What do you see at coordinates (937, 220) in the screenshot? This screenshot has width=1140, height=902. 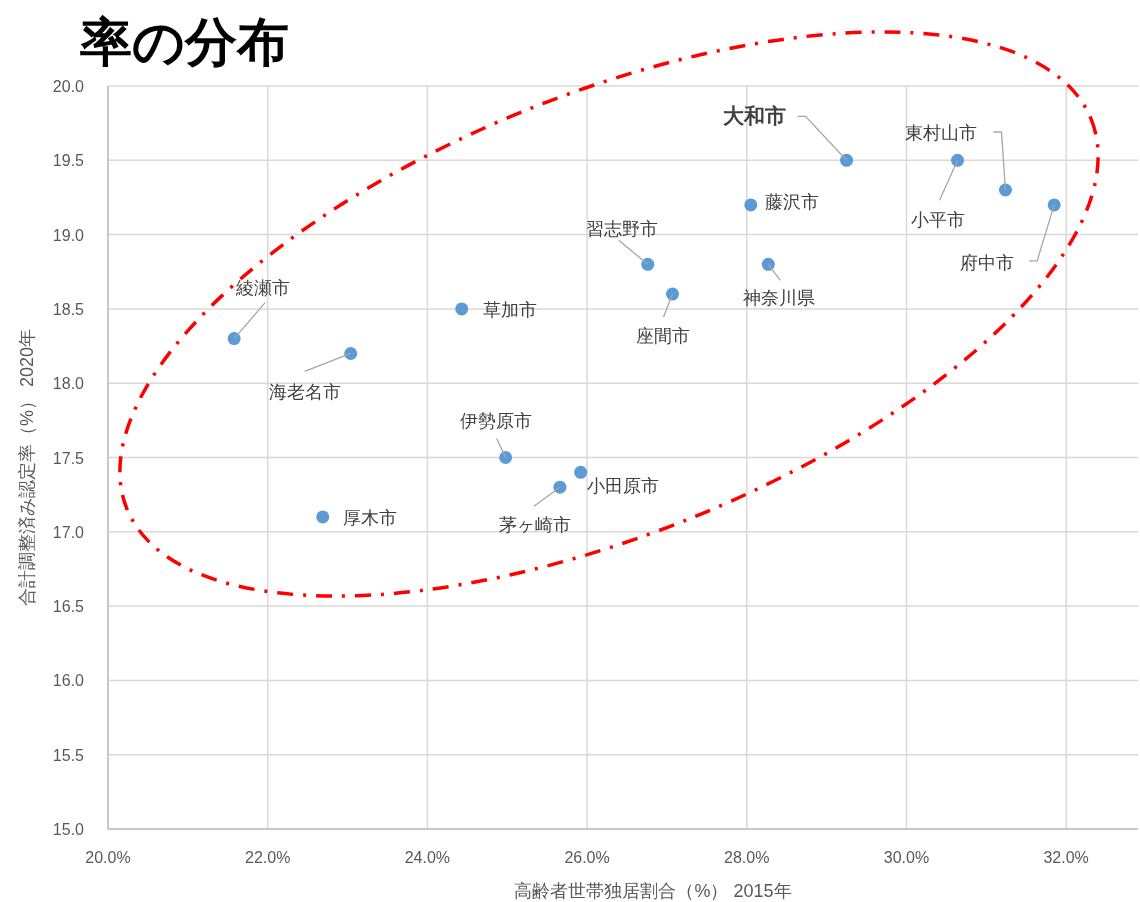 I see `annotation: 小平市` at bounding box center [937, 220].